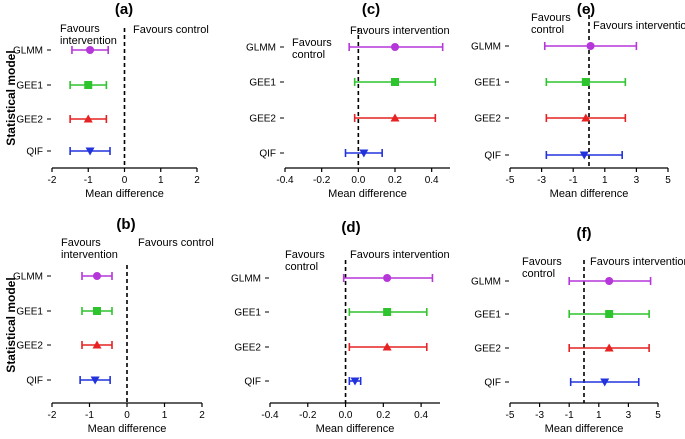 The image size is (685, 439). What do you see at coordinates (124, 9) in the screenshot?
I see `panel-label: (a)` at bounding box center [124, 9].